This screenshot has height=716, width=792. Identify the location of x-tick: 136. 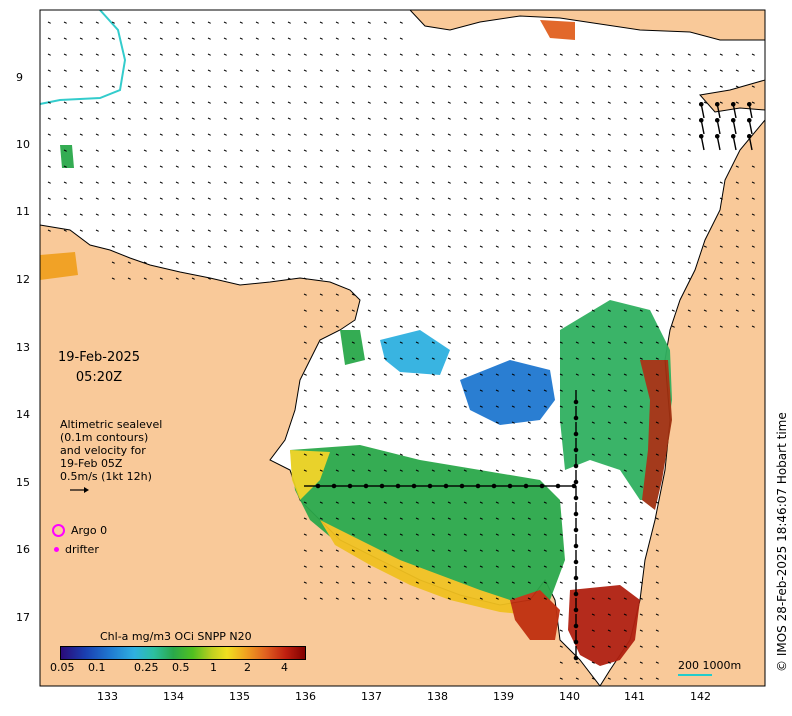
(305, 696).